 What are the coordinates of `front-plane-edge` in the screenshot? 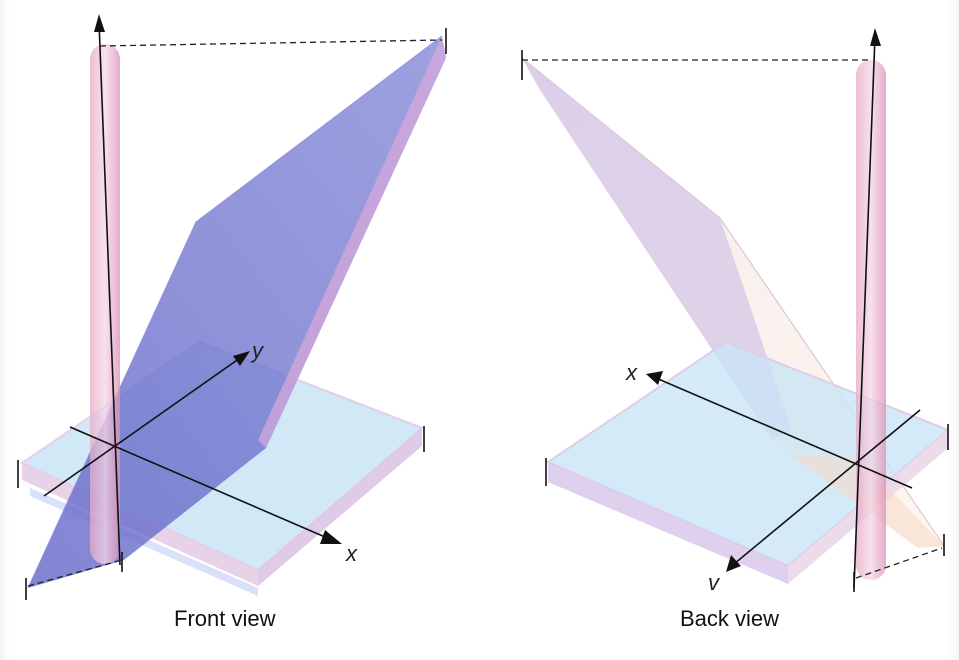 It's located at (352, 242).